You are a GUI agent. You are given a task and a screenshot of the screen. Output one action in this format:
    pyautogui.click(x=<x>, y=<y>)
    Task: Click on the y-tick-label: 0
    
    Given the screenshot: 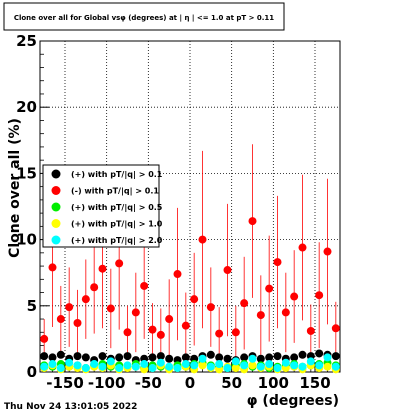 What is the action you would take?
    pyautogui.click(x=32, y=372)
    